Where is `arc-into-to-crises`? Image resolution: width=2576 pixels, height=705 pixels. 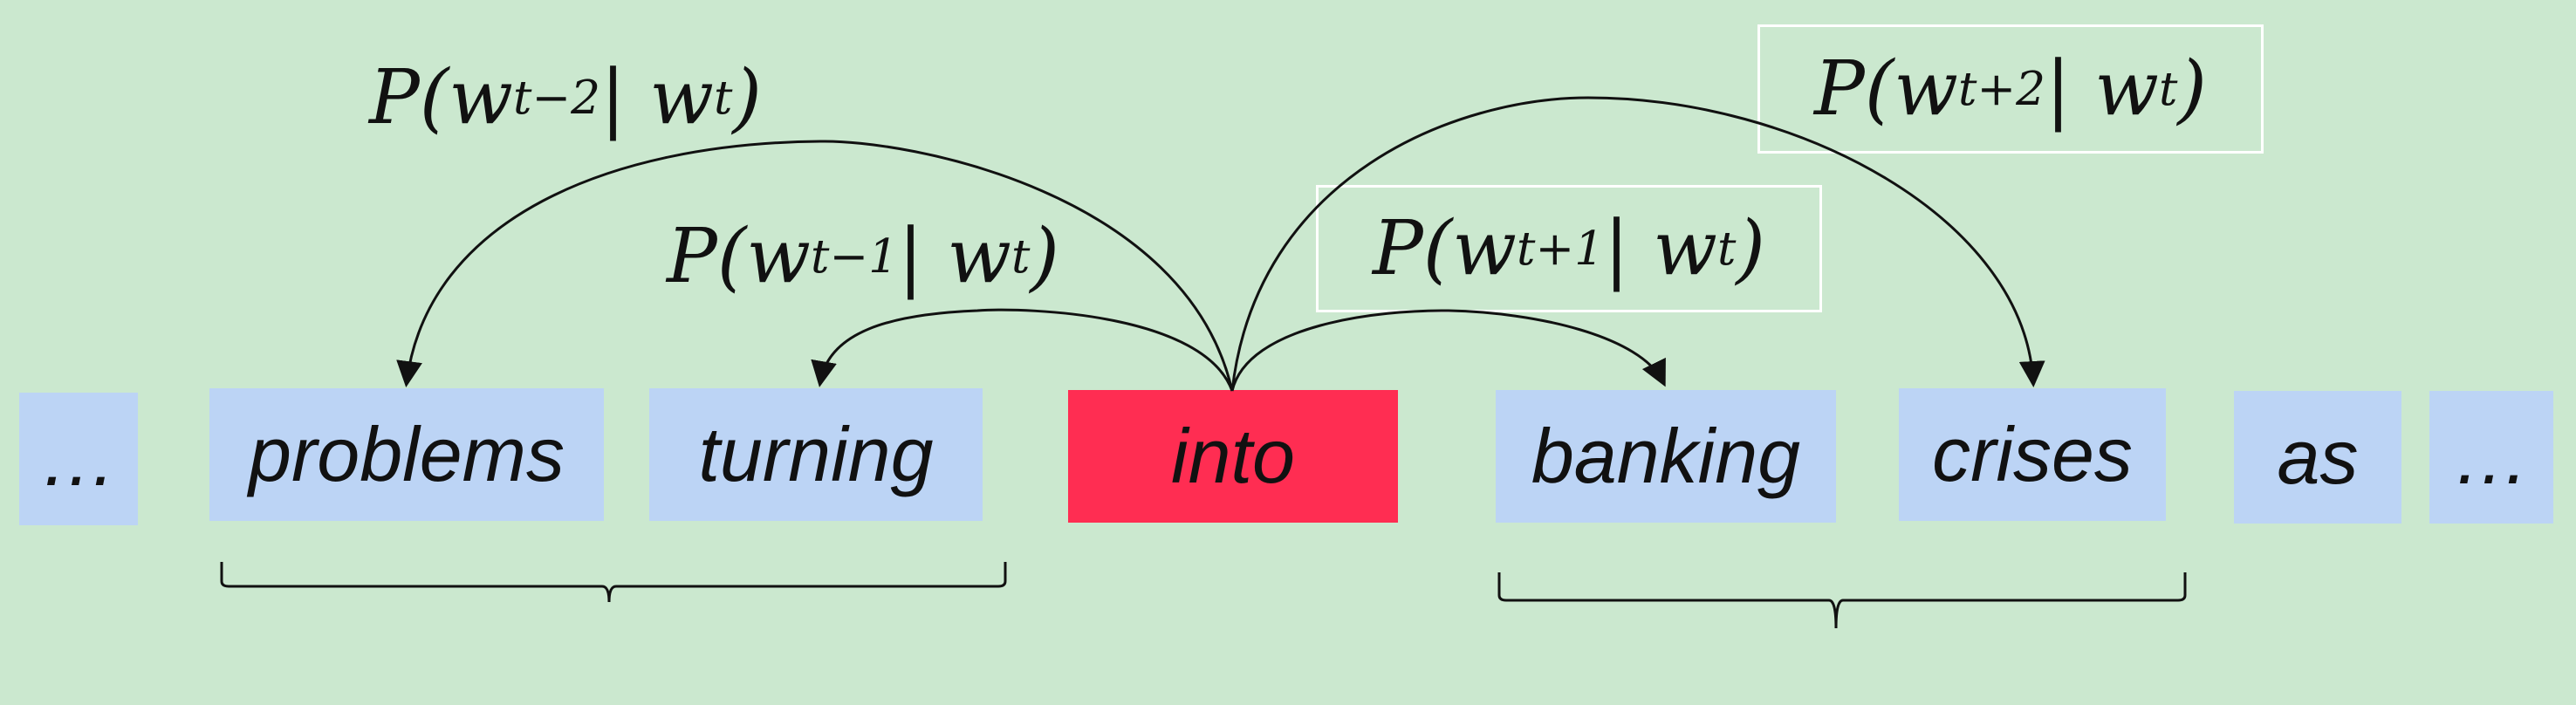 arc-into-to-crises is located at coordinates (1638, 244).